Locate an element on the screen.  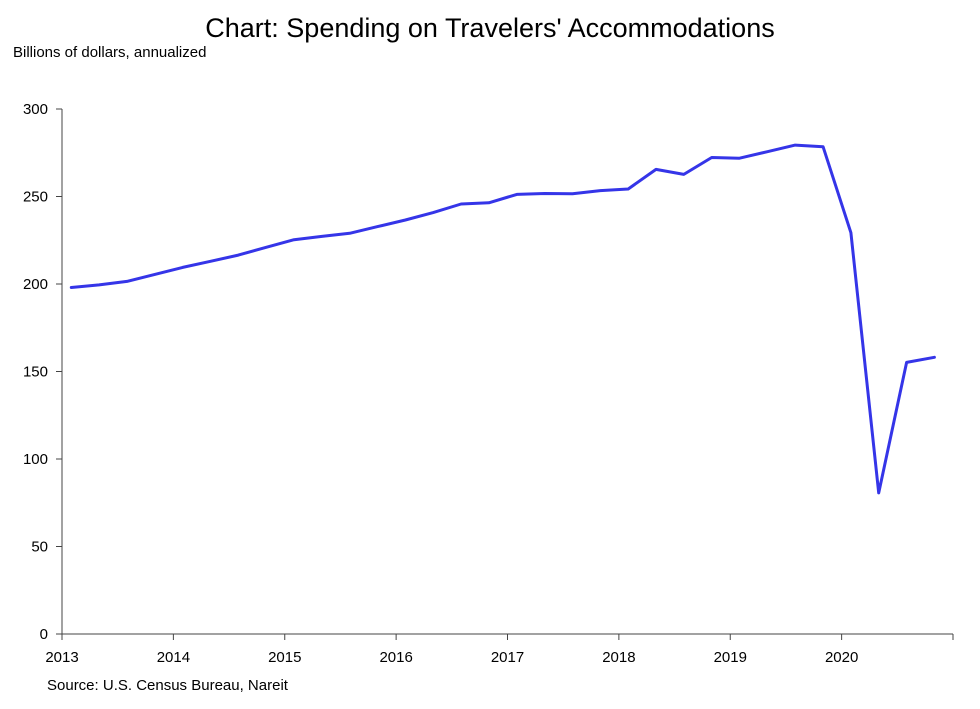
x-tick-label: 2018 is located at coordinates (618, 657).